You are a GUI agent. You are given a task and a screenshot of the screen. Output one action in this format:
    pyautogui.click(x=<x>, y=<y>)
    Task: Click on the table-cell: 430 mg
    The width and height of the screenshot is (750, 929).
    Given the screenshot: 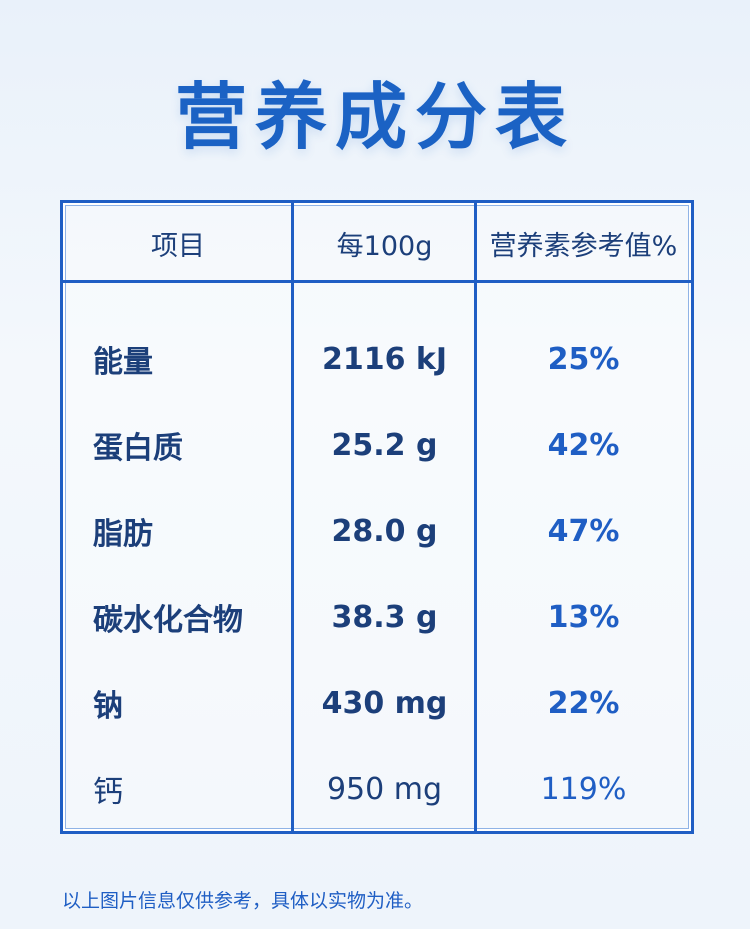 What is the action you would take?
    pyautogui.click(x=384, y=703)
    